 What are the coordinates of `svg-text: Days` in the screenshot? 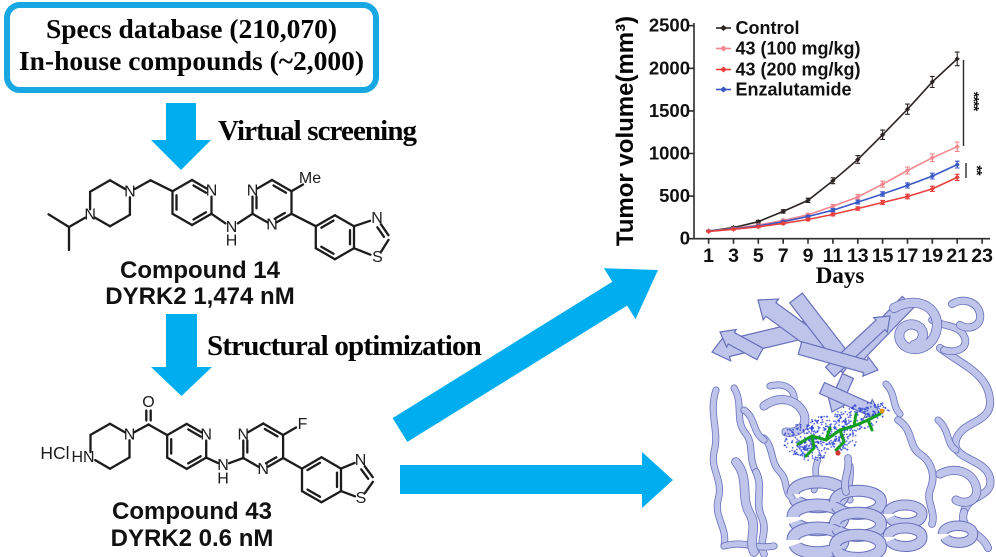 It's located at (840, 275).